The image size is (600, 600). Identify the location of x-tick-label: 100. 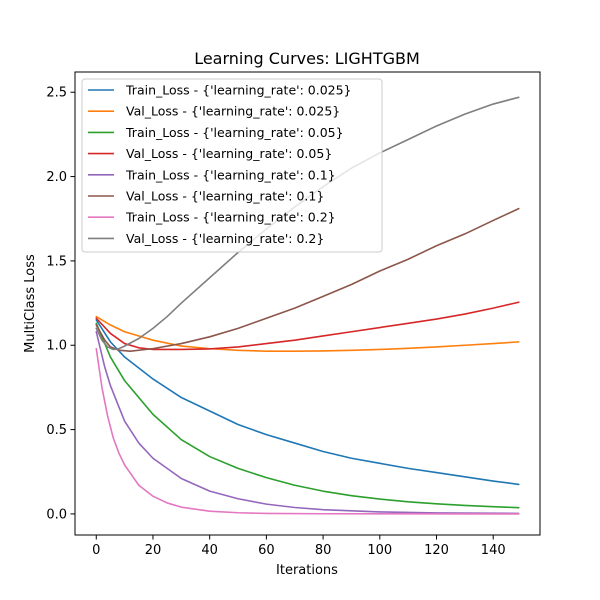
(379, 550).